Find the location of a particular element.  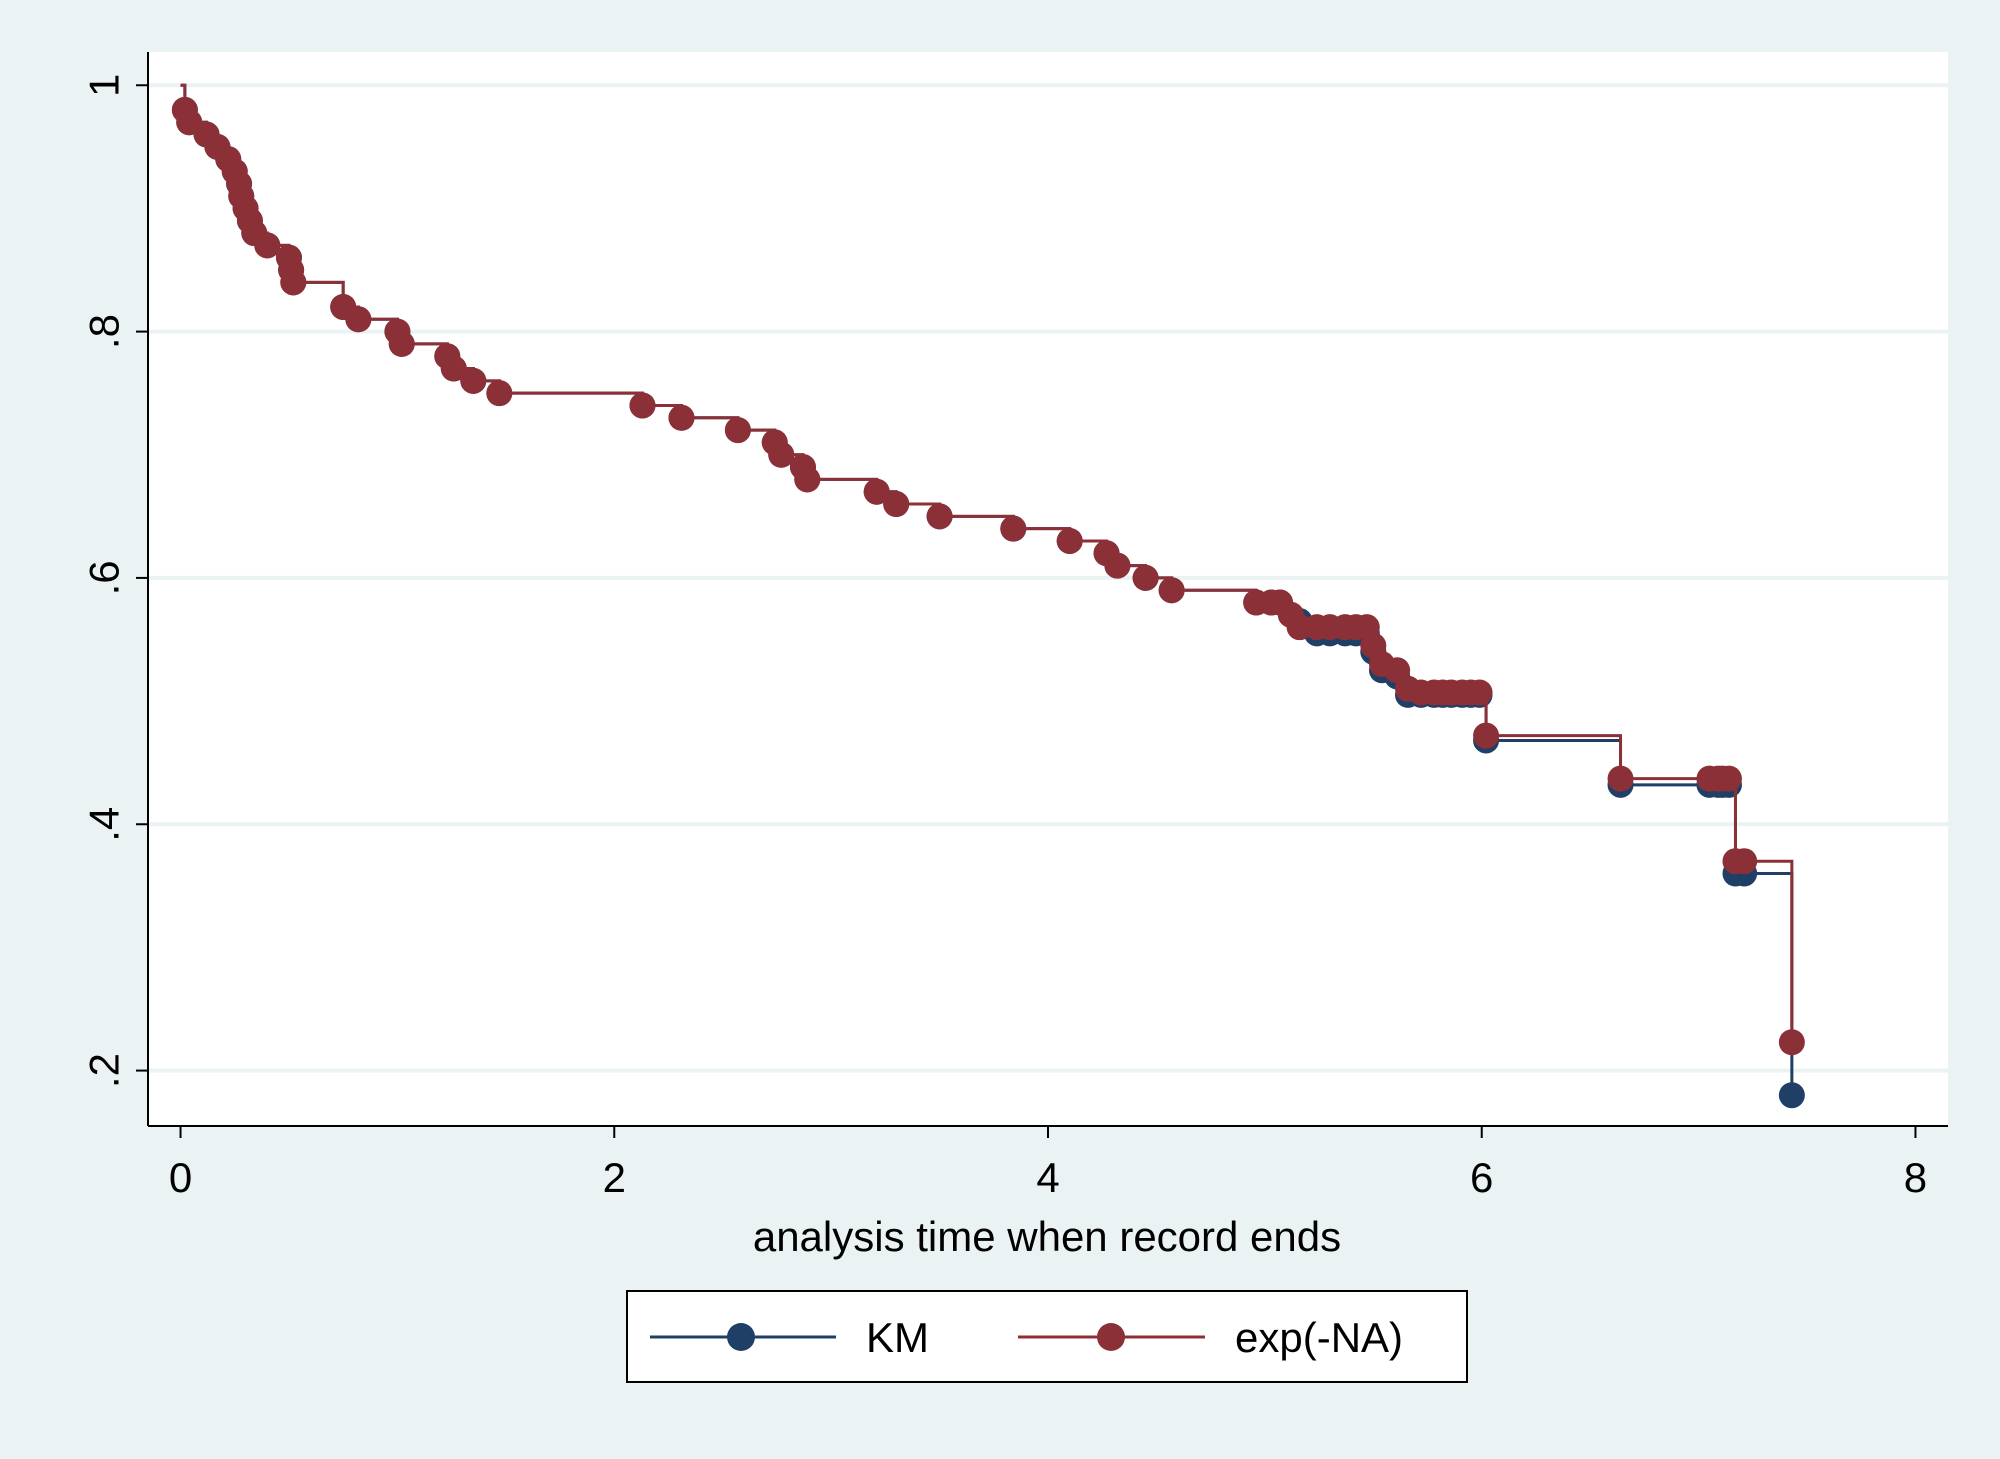

y-ticks: .2 .4 .6 .8 1 is located at coordinates (114, 581).